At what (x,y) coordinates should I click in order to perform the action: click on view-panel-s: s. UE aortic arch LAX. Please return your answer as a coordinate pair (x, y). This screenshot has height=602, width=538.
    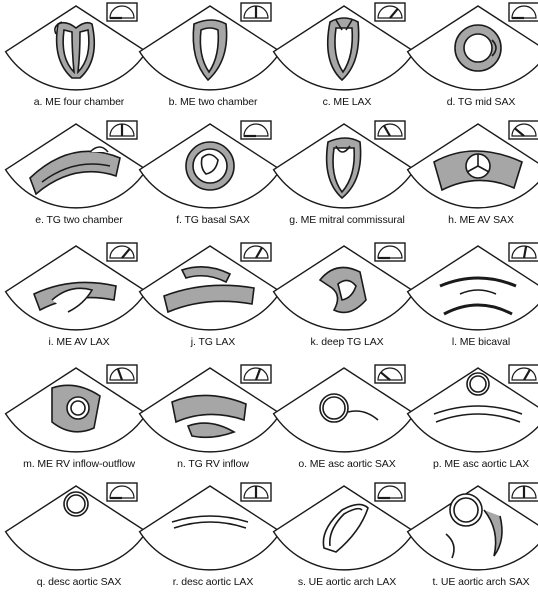
    Looking at the image, I should click on (344, 540).